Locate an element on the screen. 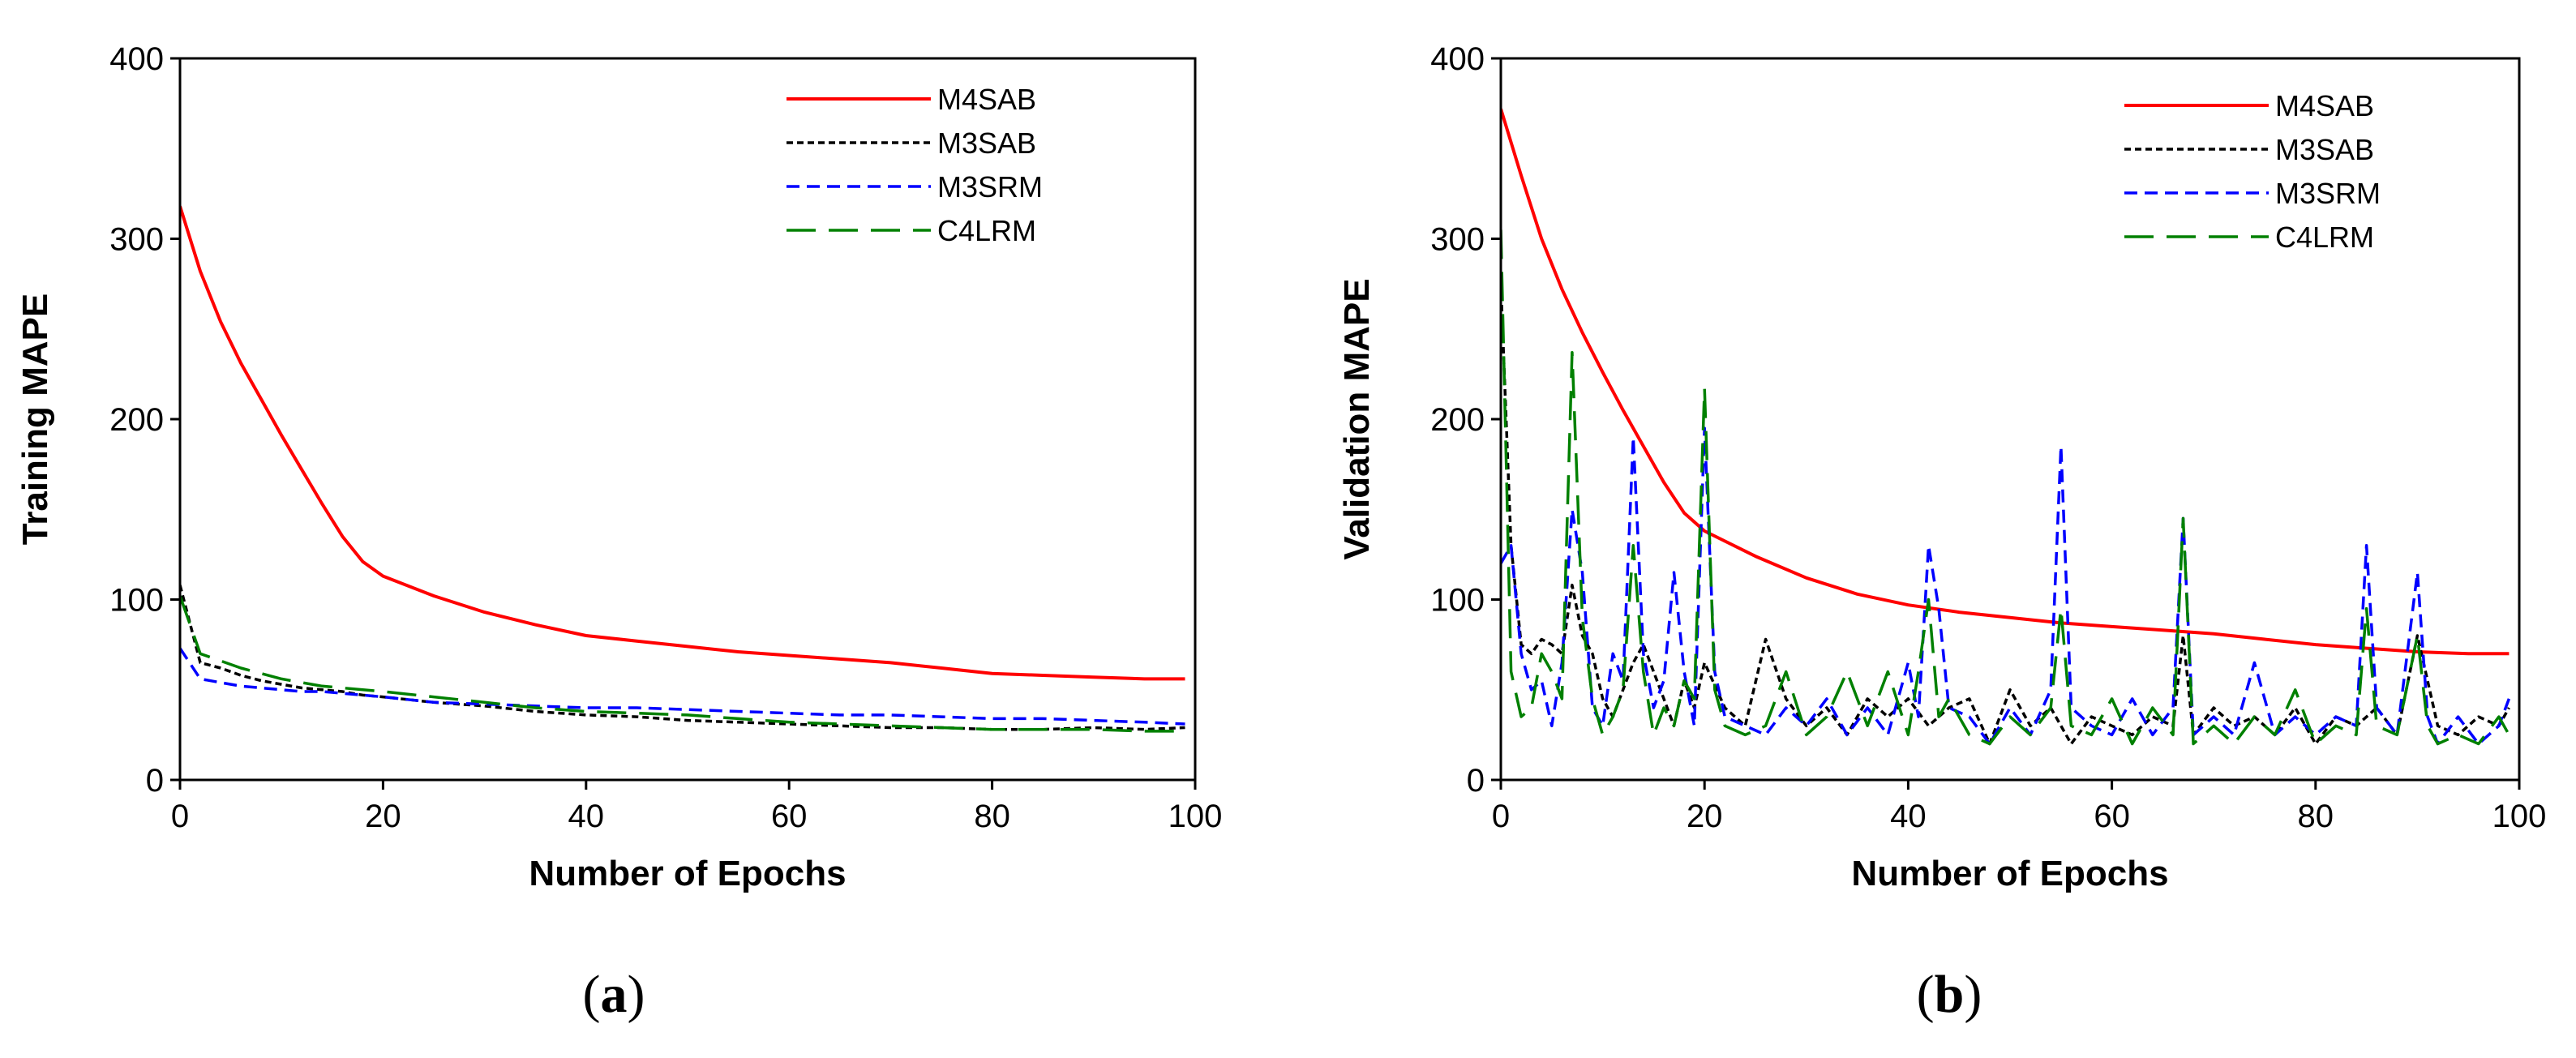 The height and width of the screenshot is (1058, 2576). panel-label-letter: a is located at coordinates (614, 994).